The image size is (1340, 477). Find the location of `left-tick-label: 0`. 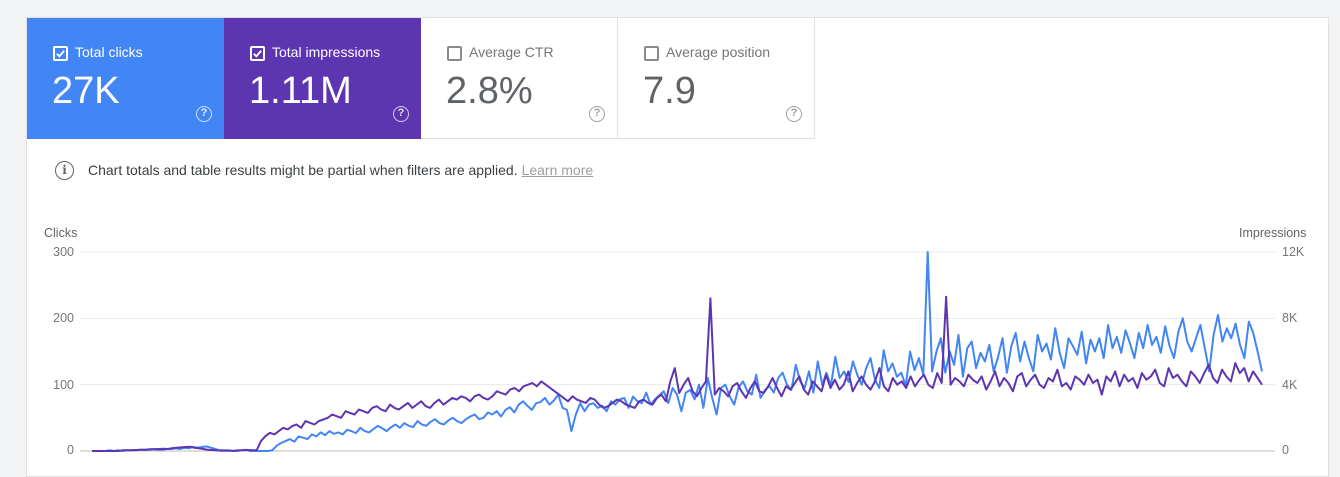

left-tick-label: 0 is located at coordinates (70, 450).